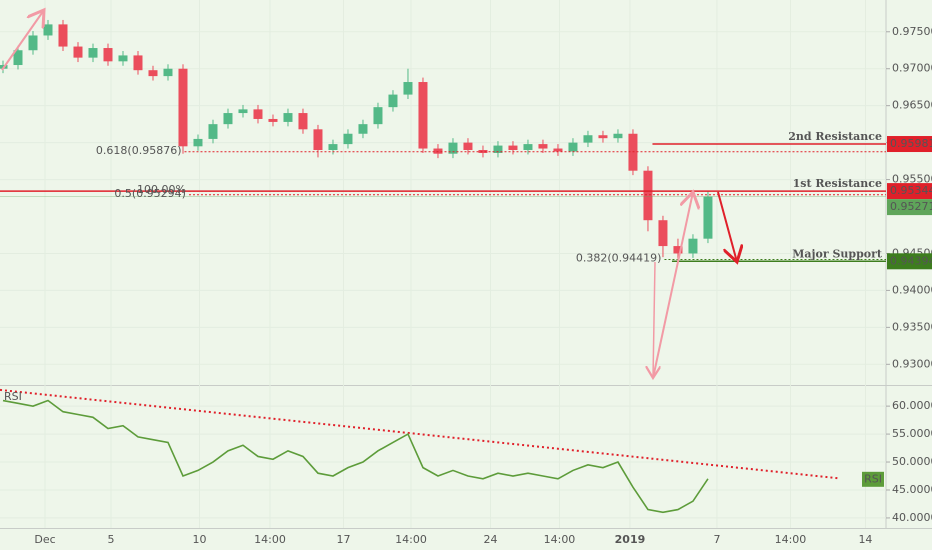  I want to click on price-badge-label: 0.95981, so click(911, 143).